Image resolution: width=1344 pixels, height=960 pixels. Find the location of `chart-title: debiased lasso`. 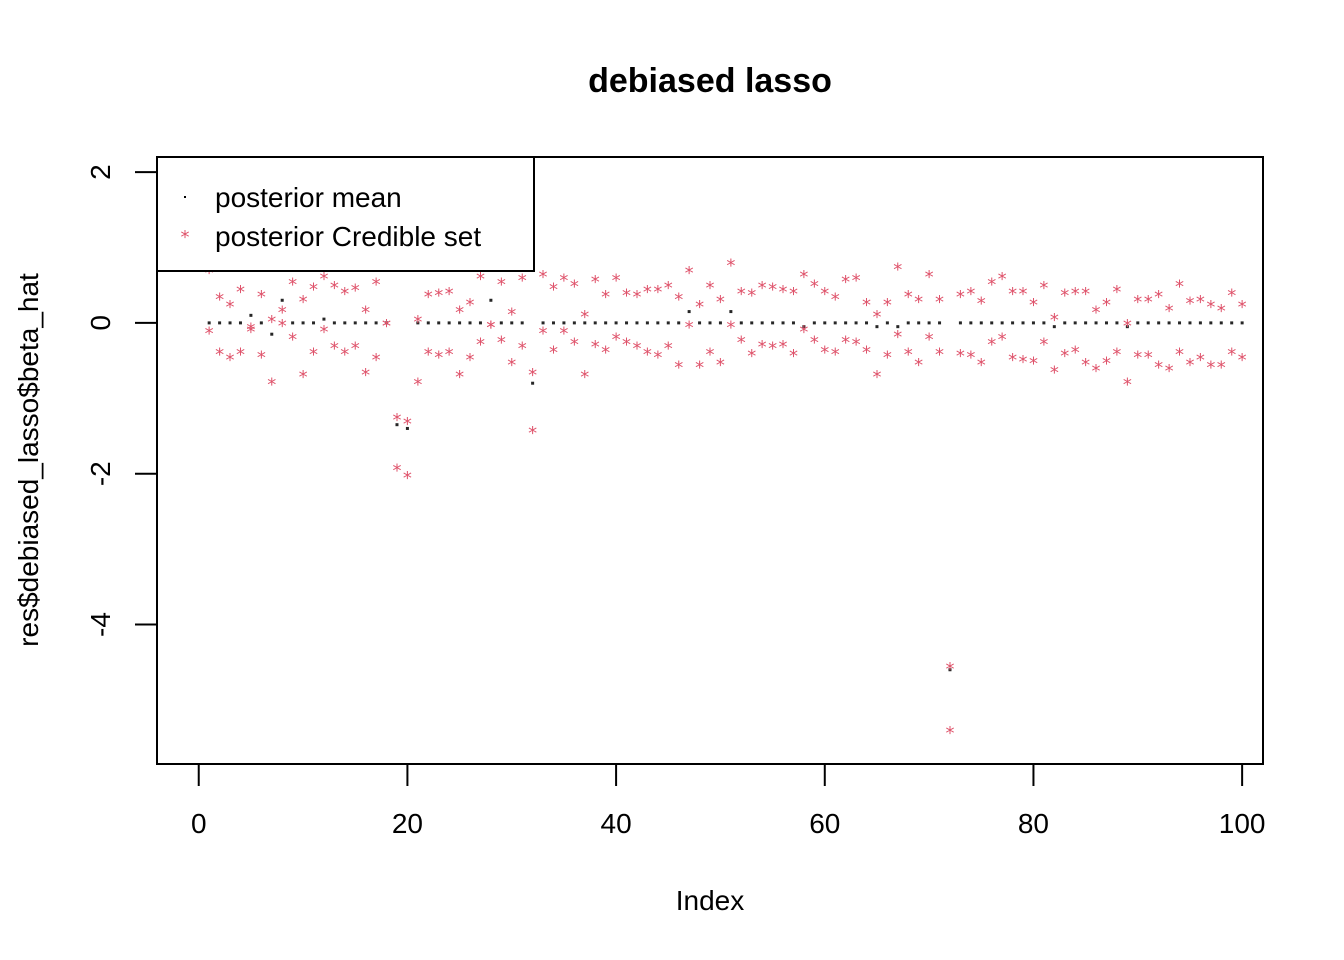

chart-title: debiased lasso is located at coordinates (710, 81).